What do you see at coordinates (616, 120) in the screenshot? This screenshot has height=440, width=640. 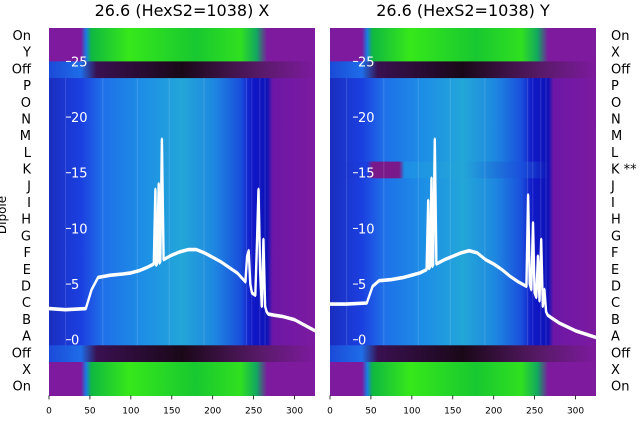 I see `row-label-y: N` at bounding box center [616, 120].